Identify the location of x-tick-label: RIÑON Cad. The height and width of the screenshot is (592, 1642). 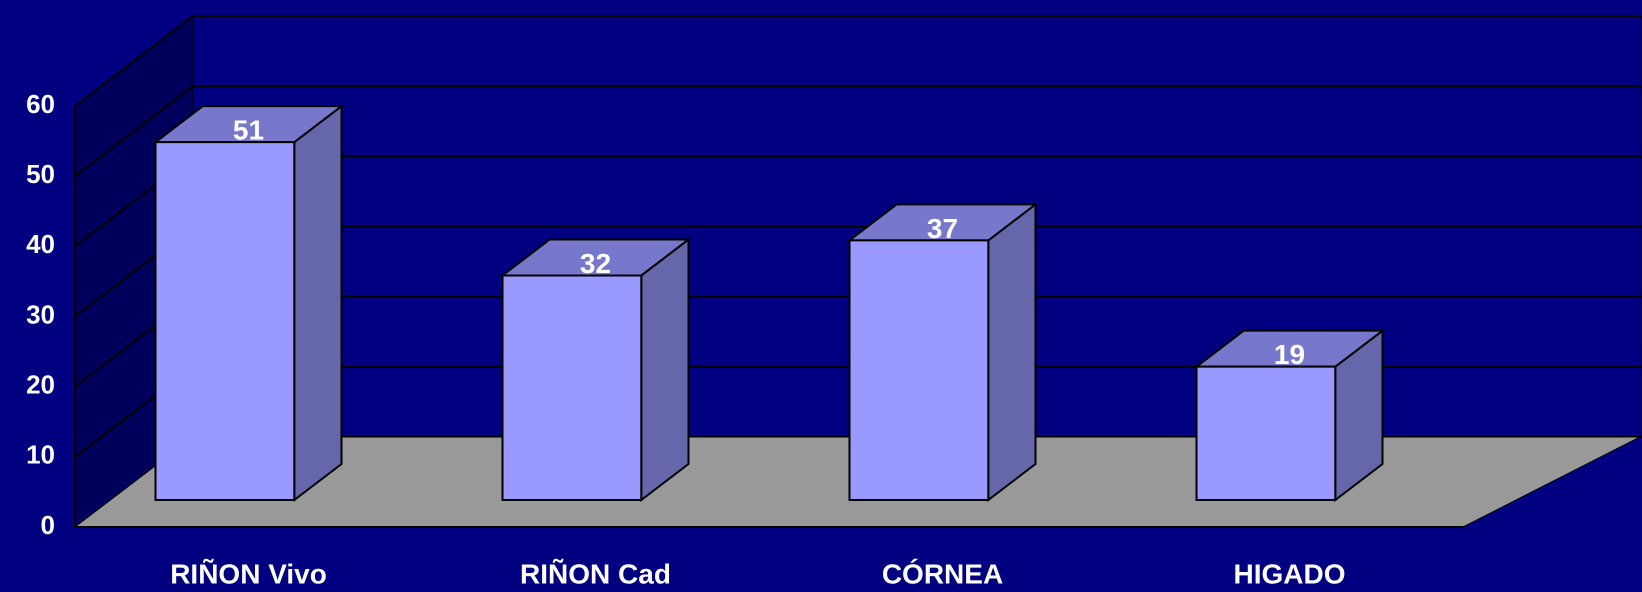
(595, 573).